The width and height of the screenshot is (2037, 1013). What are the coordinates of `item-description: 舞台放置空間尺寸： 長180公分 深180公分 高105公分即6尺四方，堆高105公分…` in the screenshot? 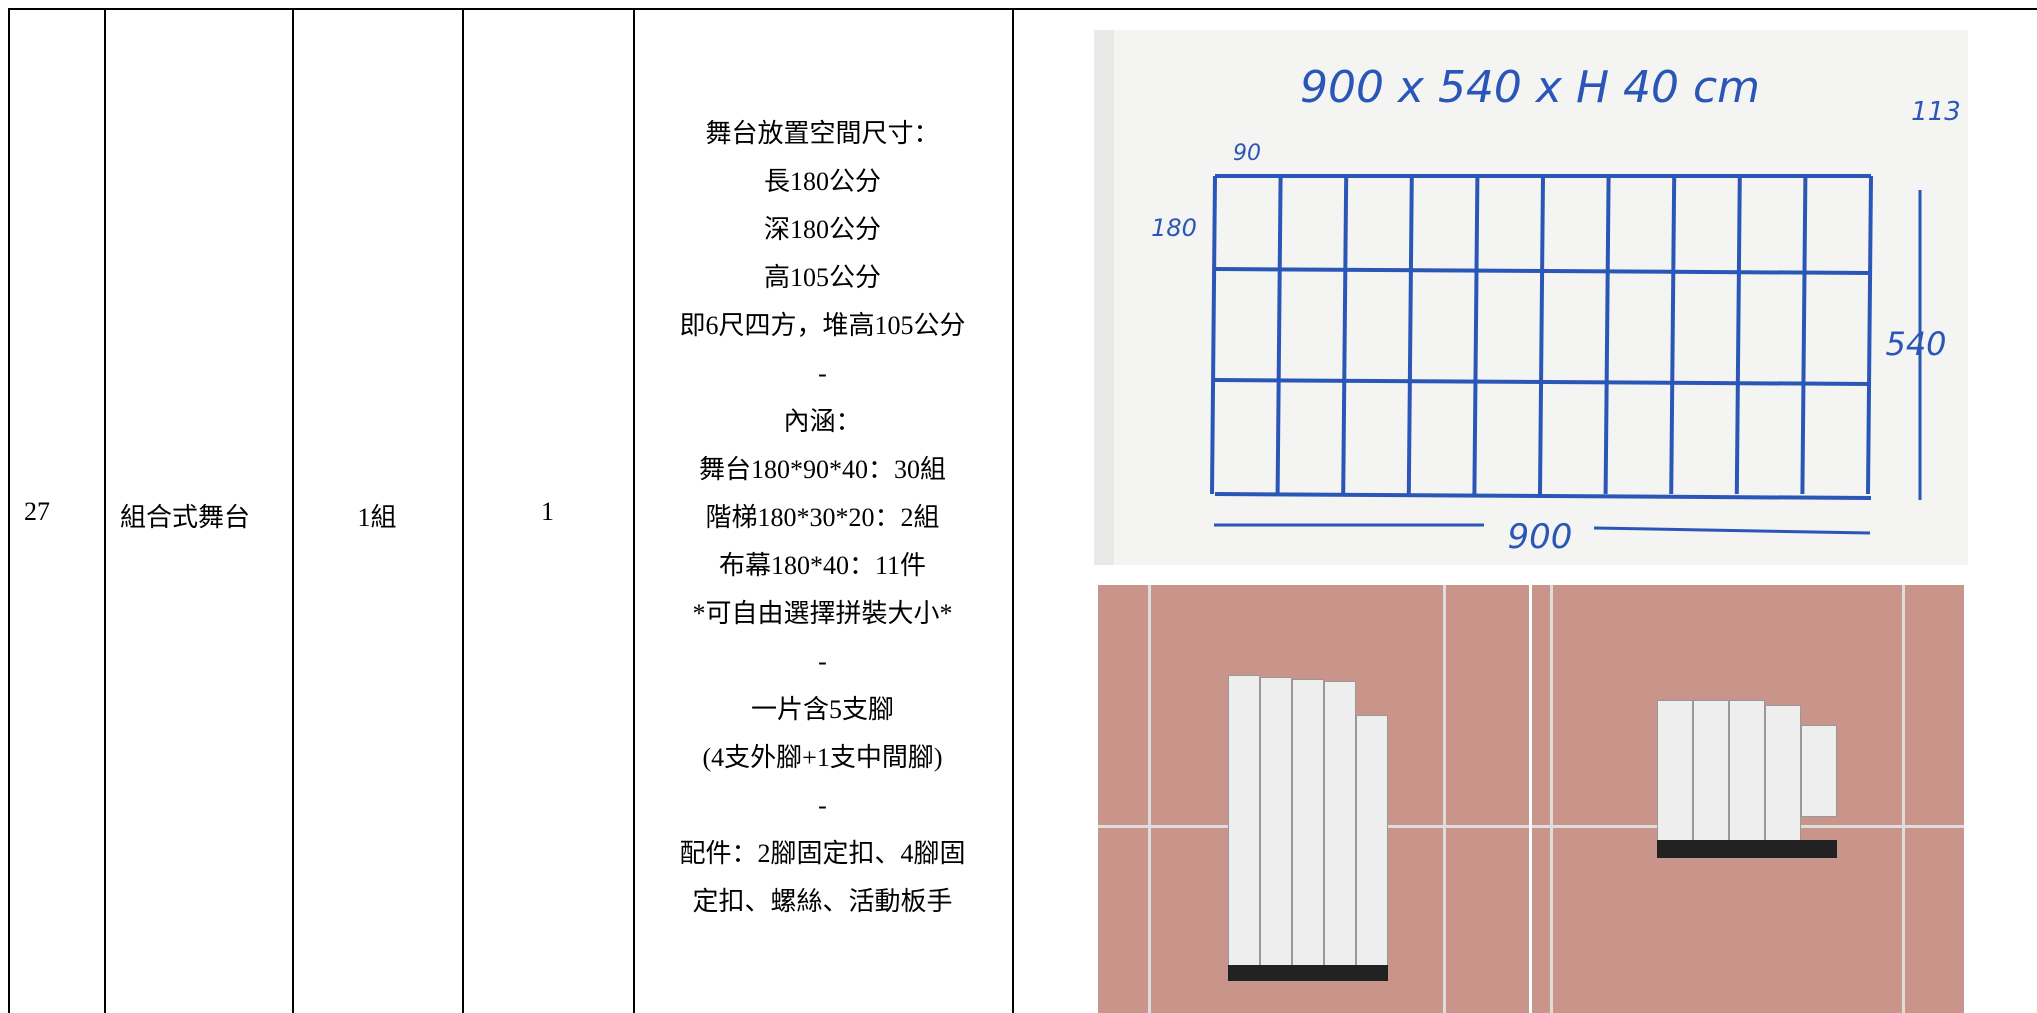 It's located at (822, 518).